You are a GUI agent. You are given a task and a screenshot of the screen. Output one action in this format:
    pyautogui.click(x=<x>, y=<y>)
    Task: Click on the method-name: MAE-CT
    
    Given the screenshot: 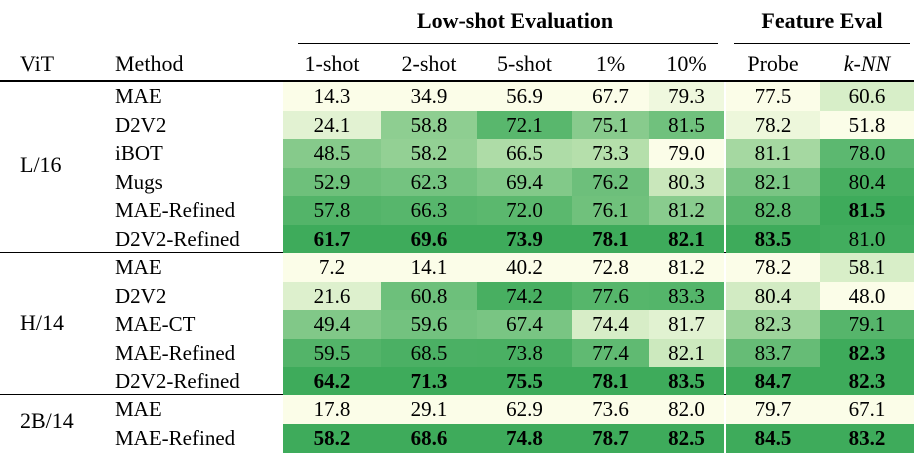 What is the action you would take?
    pyautogui.click(x=155, y=324)
    